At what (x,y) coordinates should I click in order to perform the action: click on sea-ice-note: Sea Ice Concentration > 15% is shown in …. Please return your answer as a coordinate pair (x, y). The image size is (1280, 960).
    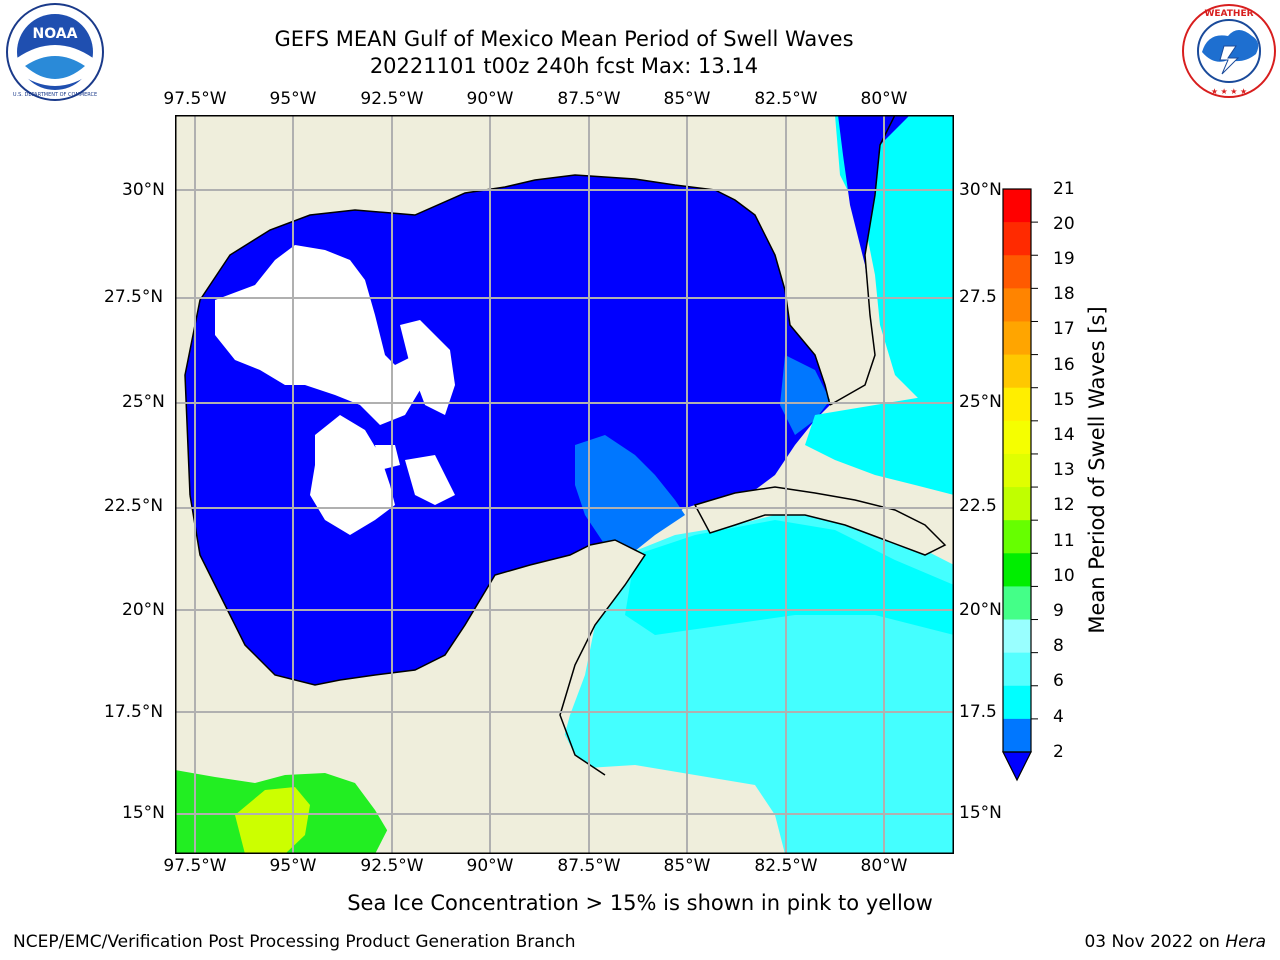
    Looking at the image, I should click on (640, 903).